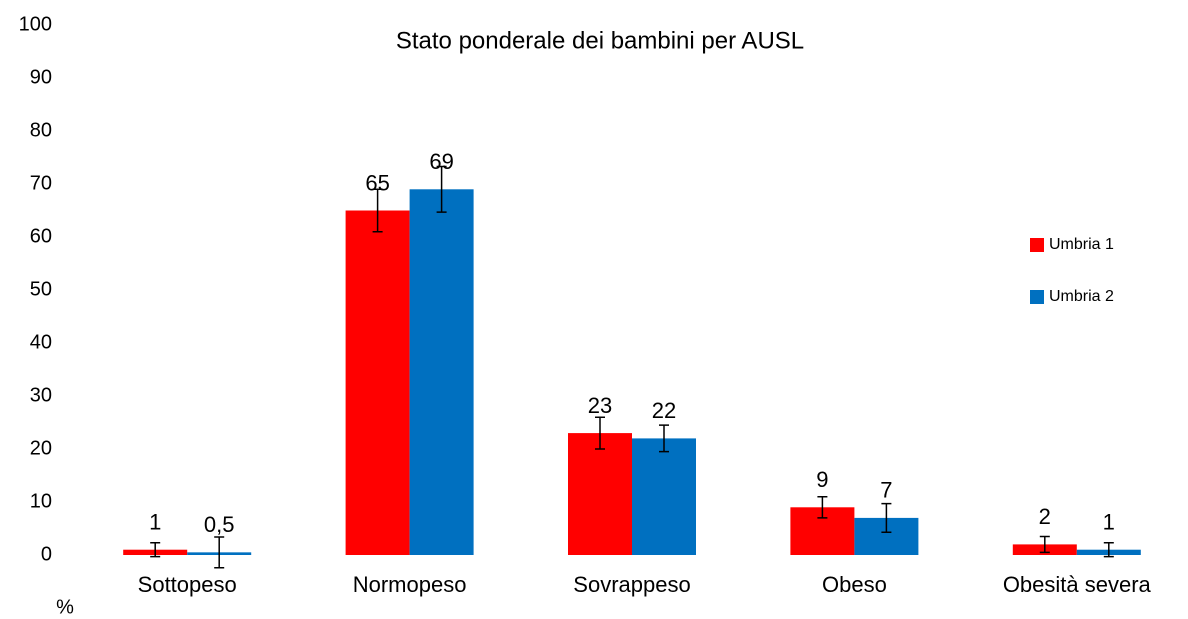  What do you see at coordinates (664, 410) in the screenshot?
I see `data-label: 22` at bounding box center [664, 410].